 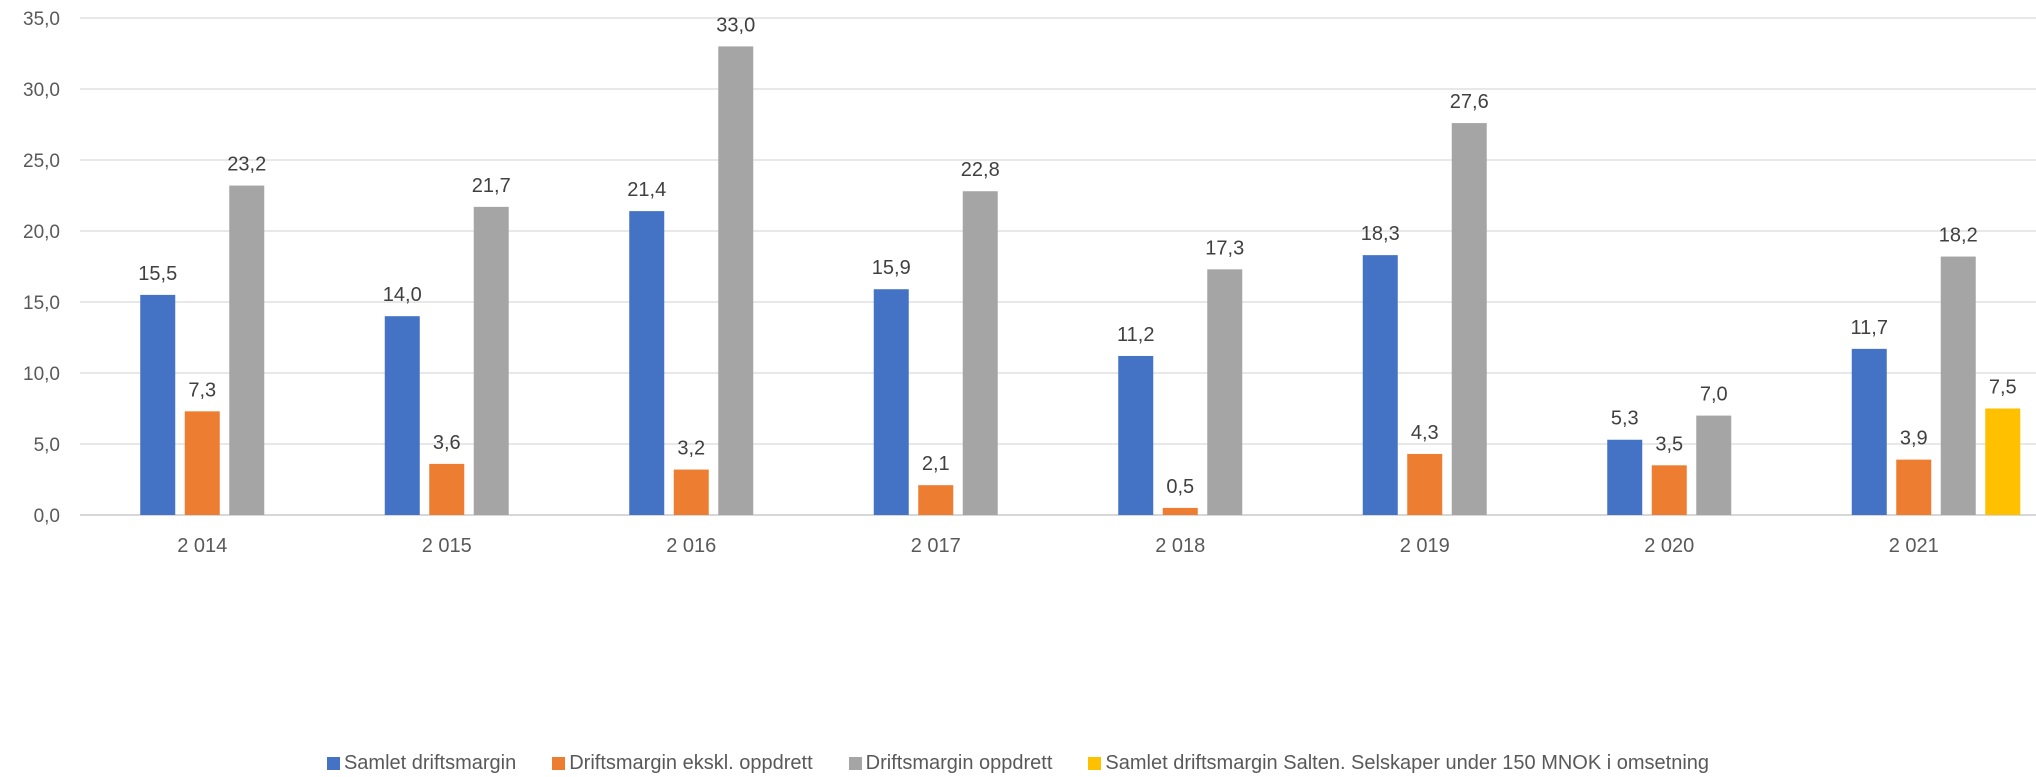 What do you see at coordinates (735, 25) in the screenshot?
I see `data-label: 33,0` at bounding box center [735, 25].